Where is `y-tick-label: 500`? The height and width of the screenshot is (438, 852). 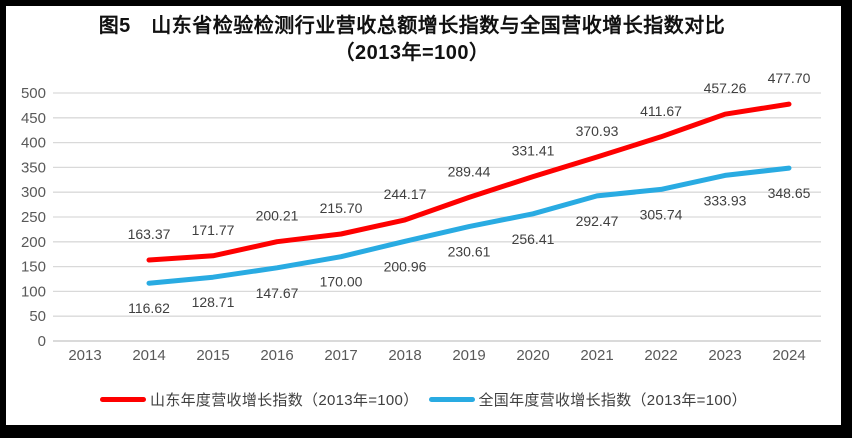 y-tick-label: 500 is located at coordinates (33, 93).